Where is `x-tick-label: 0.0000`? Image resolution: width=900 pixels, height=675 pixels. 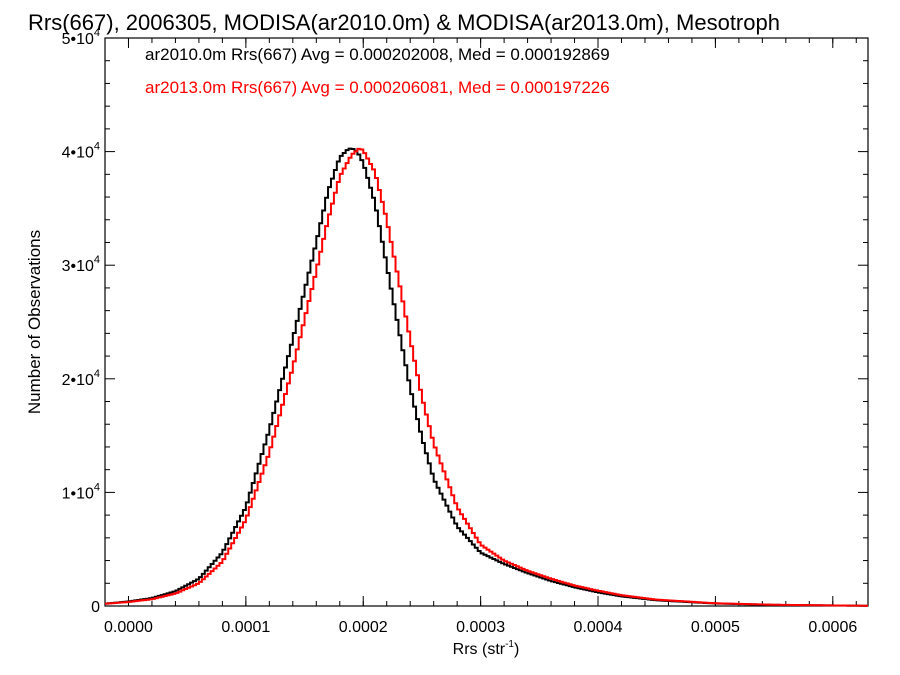
x-tick-label: 0.0000 is located at coordinates (128, 627).